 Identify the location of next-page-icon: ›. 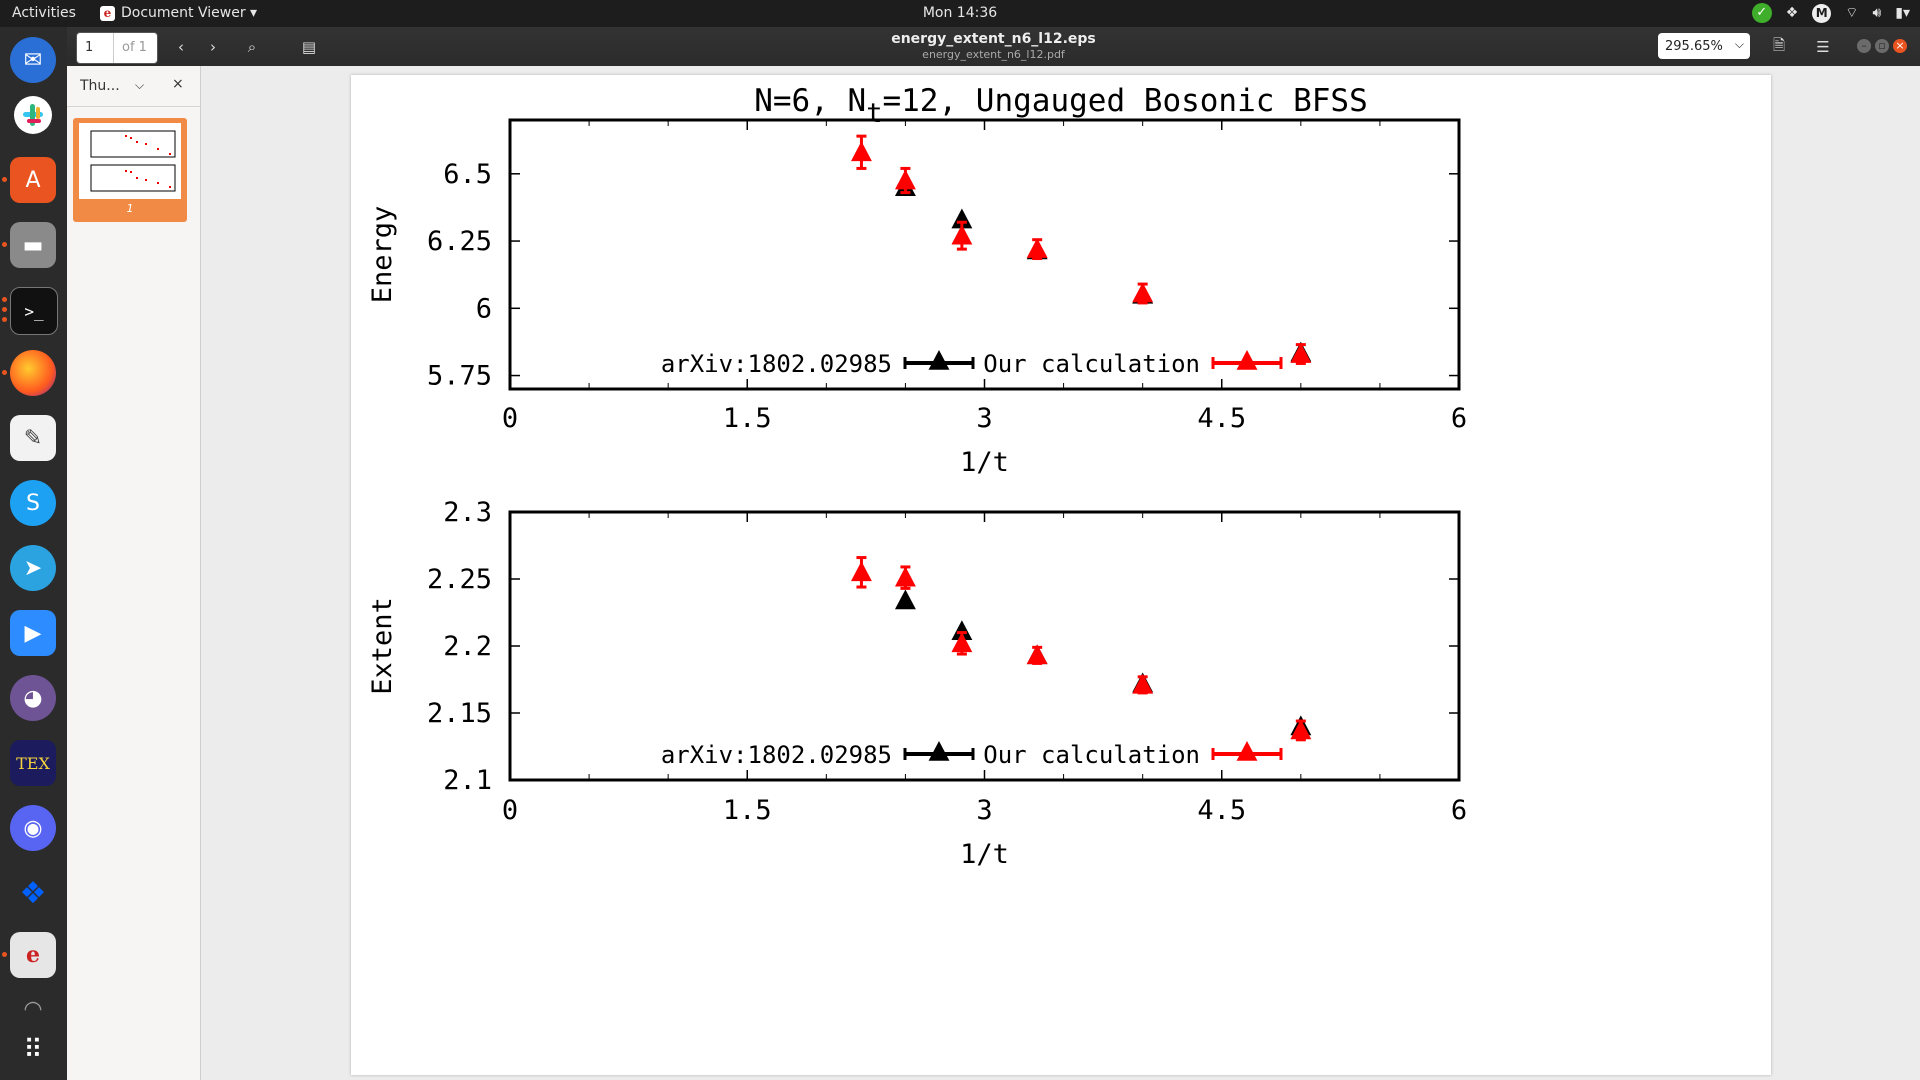
(213, 47).